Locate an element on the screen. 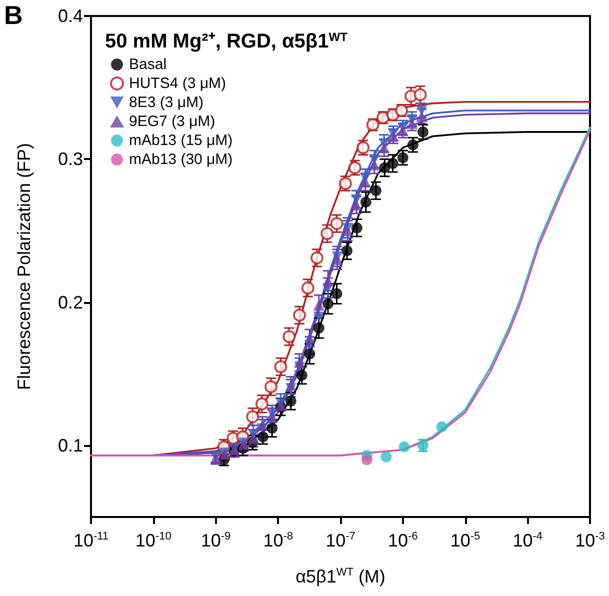  y-tick-label: 0.2 is located at coordinates (70, 302).